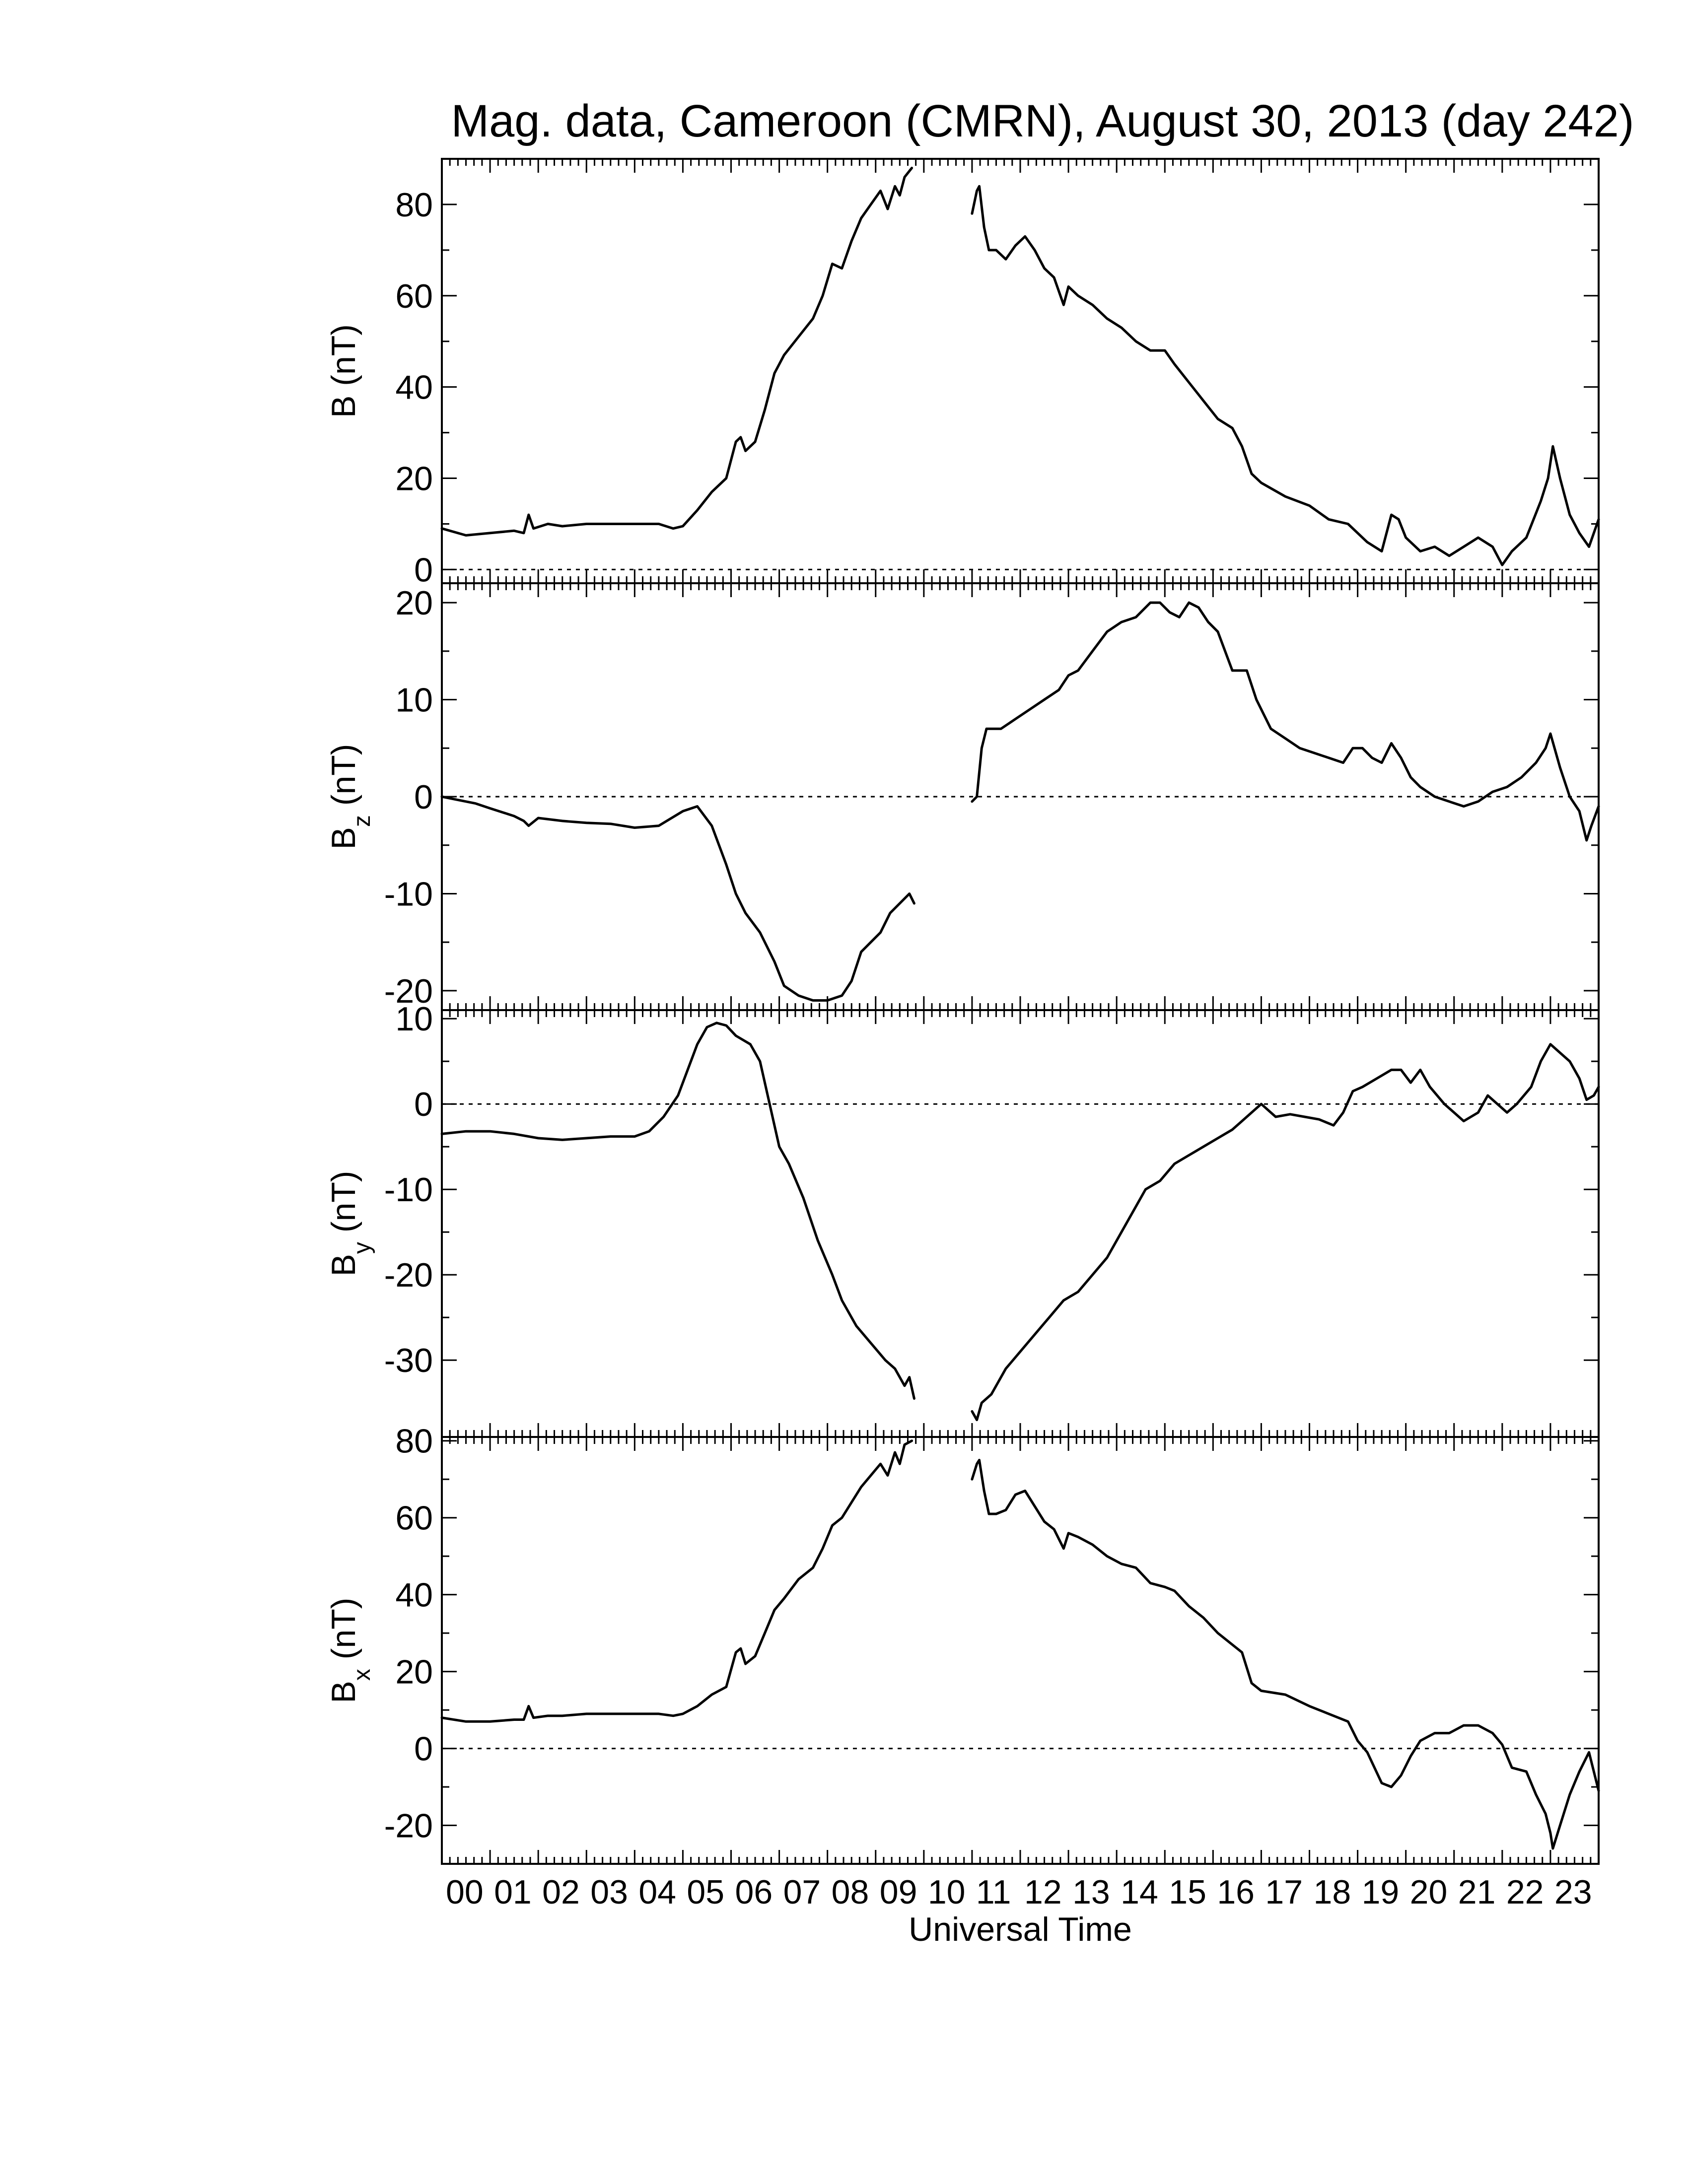 The height and width of the screenshot is (2184, 1688). I want to click on y-axis-label-By: By (nT), so click(350, 1224).